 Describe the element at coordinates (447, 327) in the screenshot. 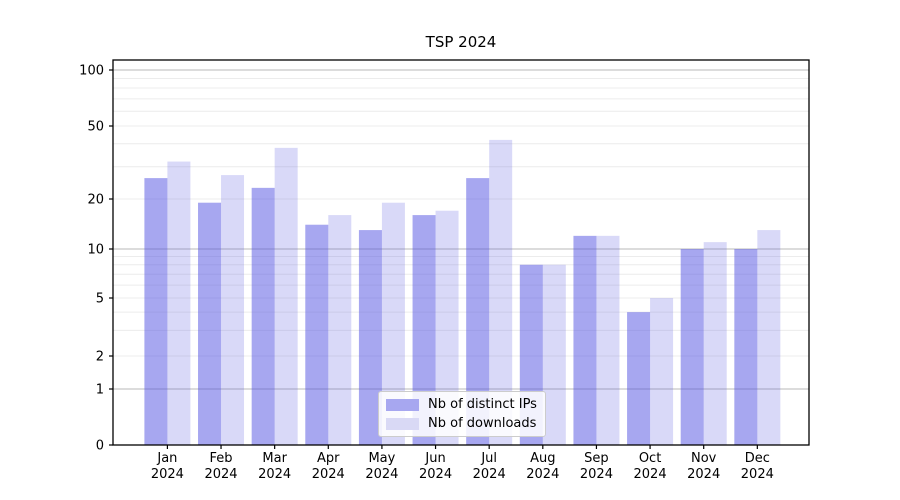

I see `bar-downloads-jun` at that location.